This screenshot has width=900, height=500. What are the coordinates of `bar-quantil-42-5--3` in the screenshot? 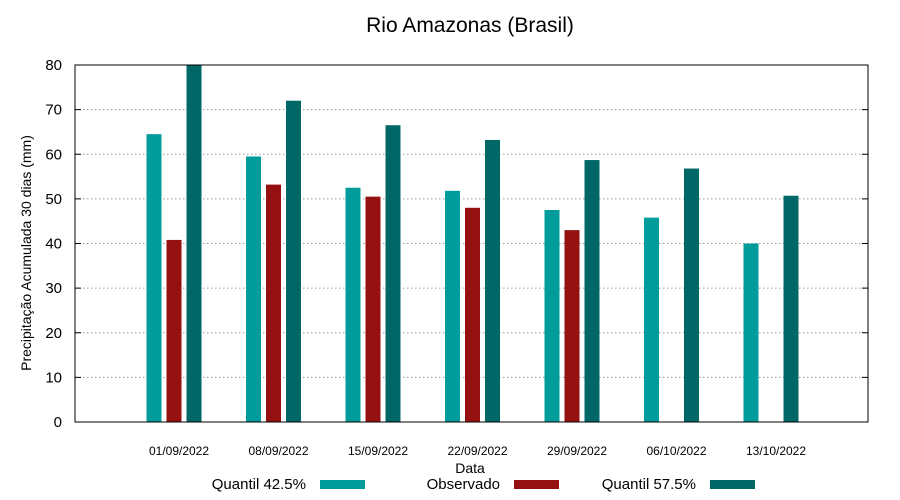 It's located at (452, 306).